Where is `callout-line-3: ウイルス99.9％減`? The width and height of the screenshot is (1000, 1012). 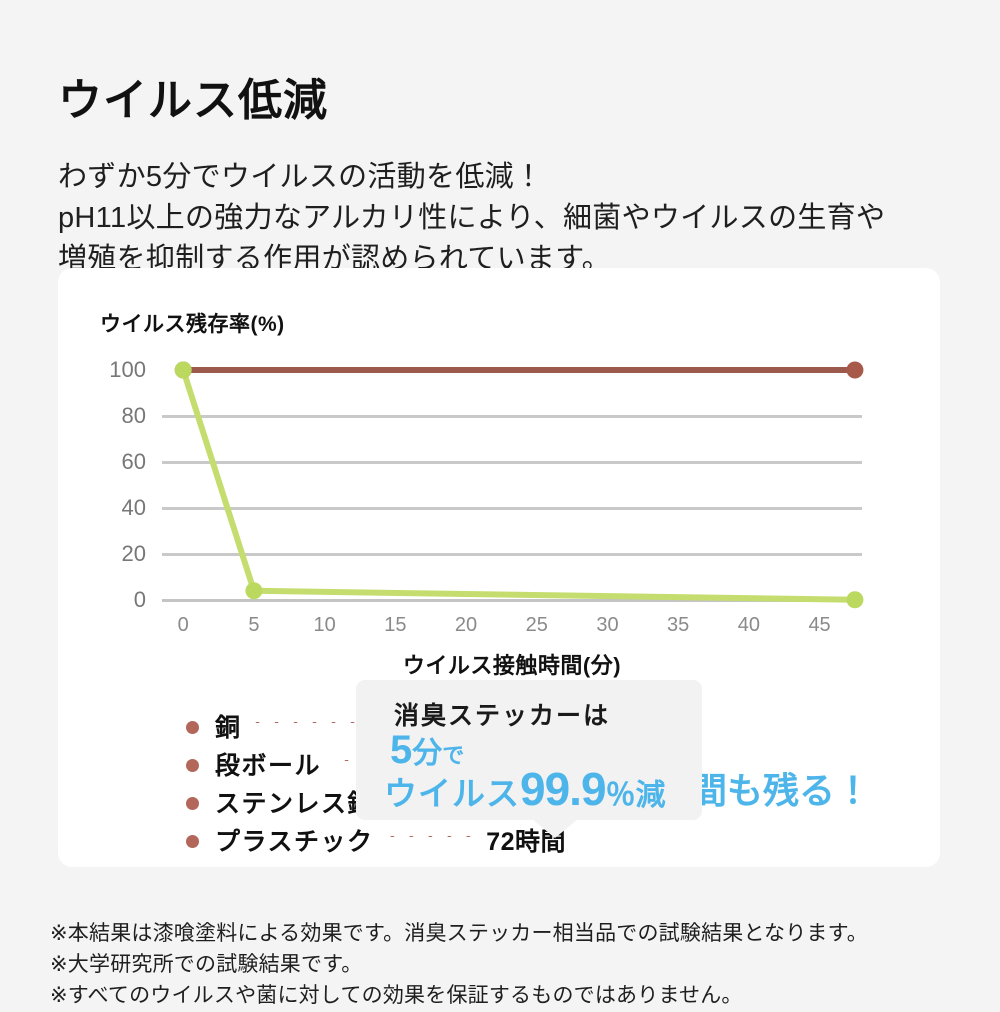 callout-line-3: ウイルス99.9％減 is located at coordinates (525, 789).